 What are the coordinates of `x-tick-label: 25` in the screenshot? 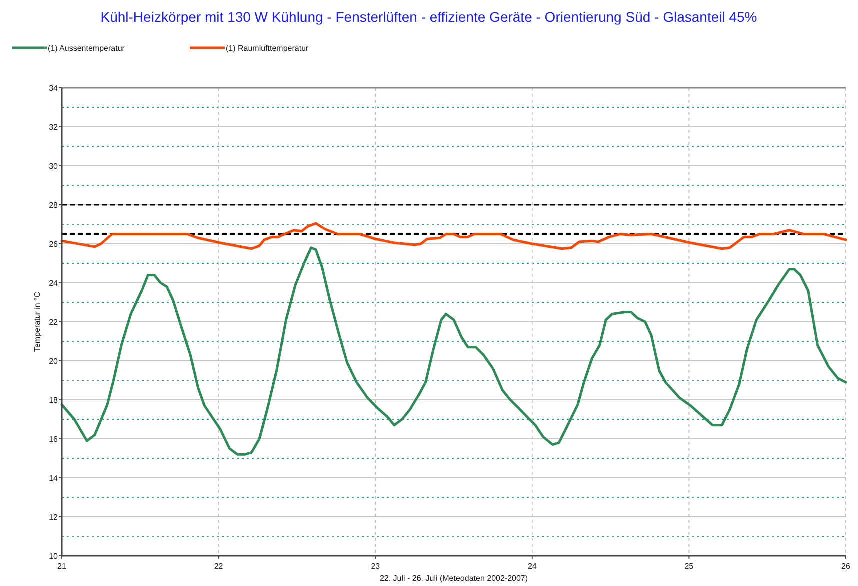 It's located at (689, 566).